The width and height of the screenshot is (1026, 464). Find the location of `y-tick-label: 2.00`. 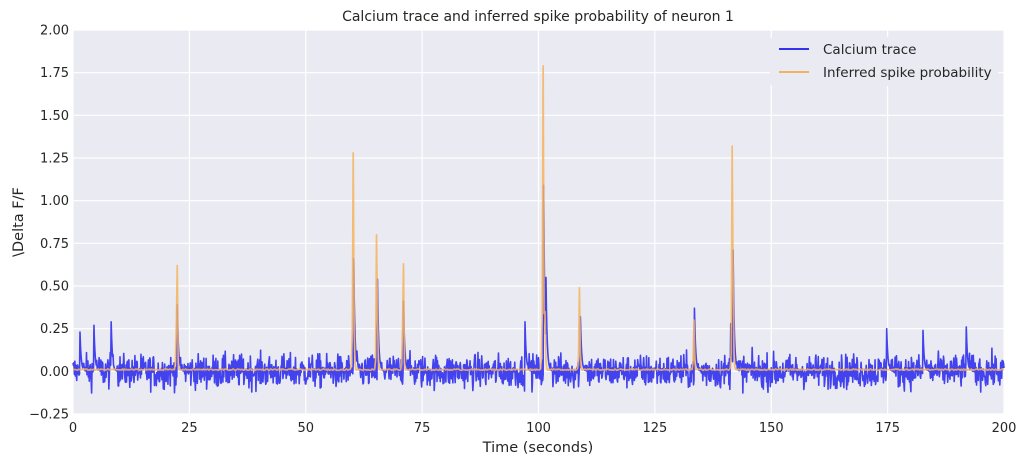

y-tick-label: 2.00 is located at coordinates (54, 31).